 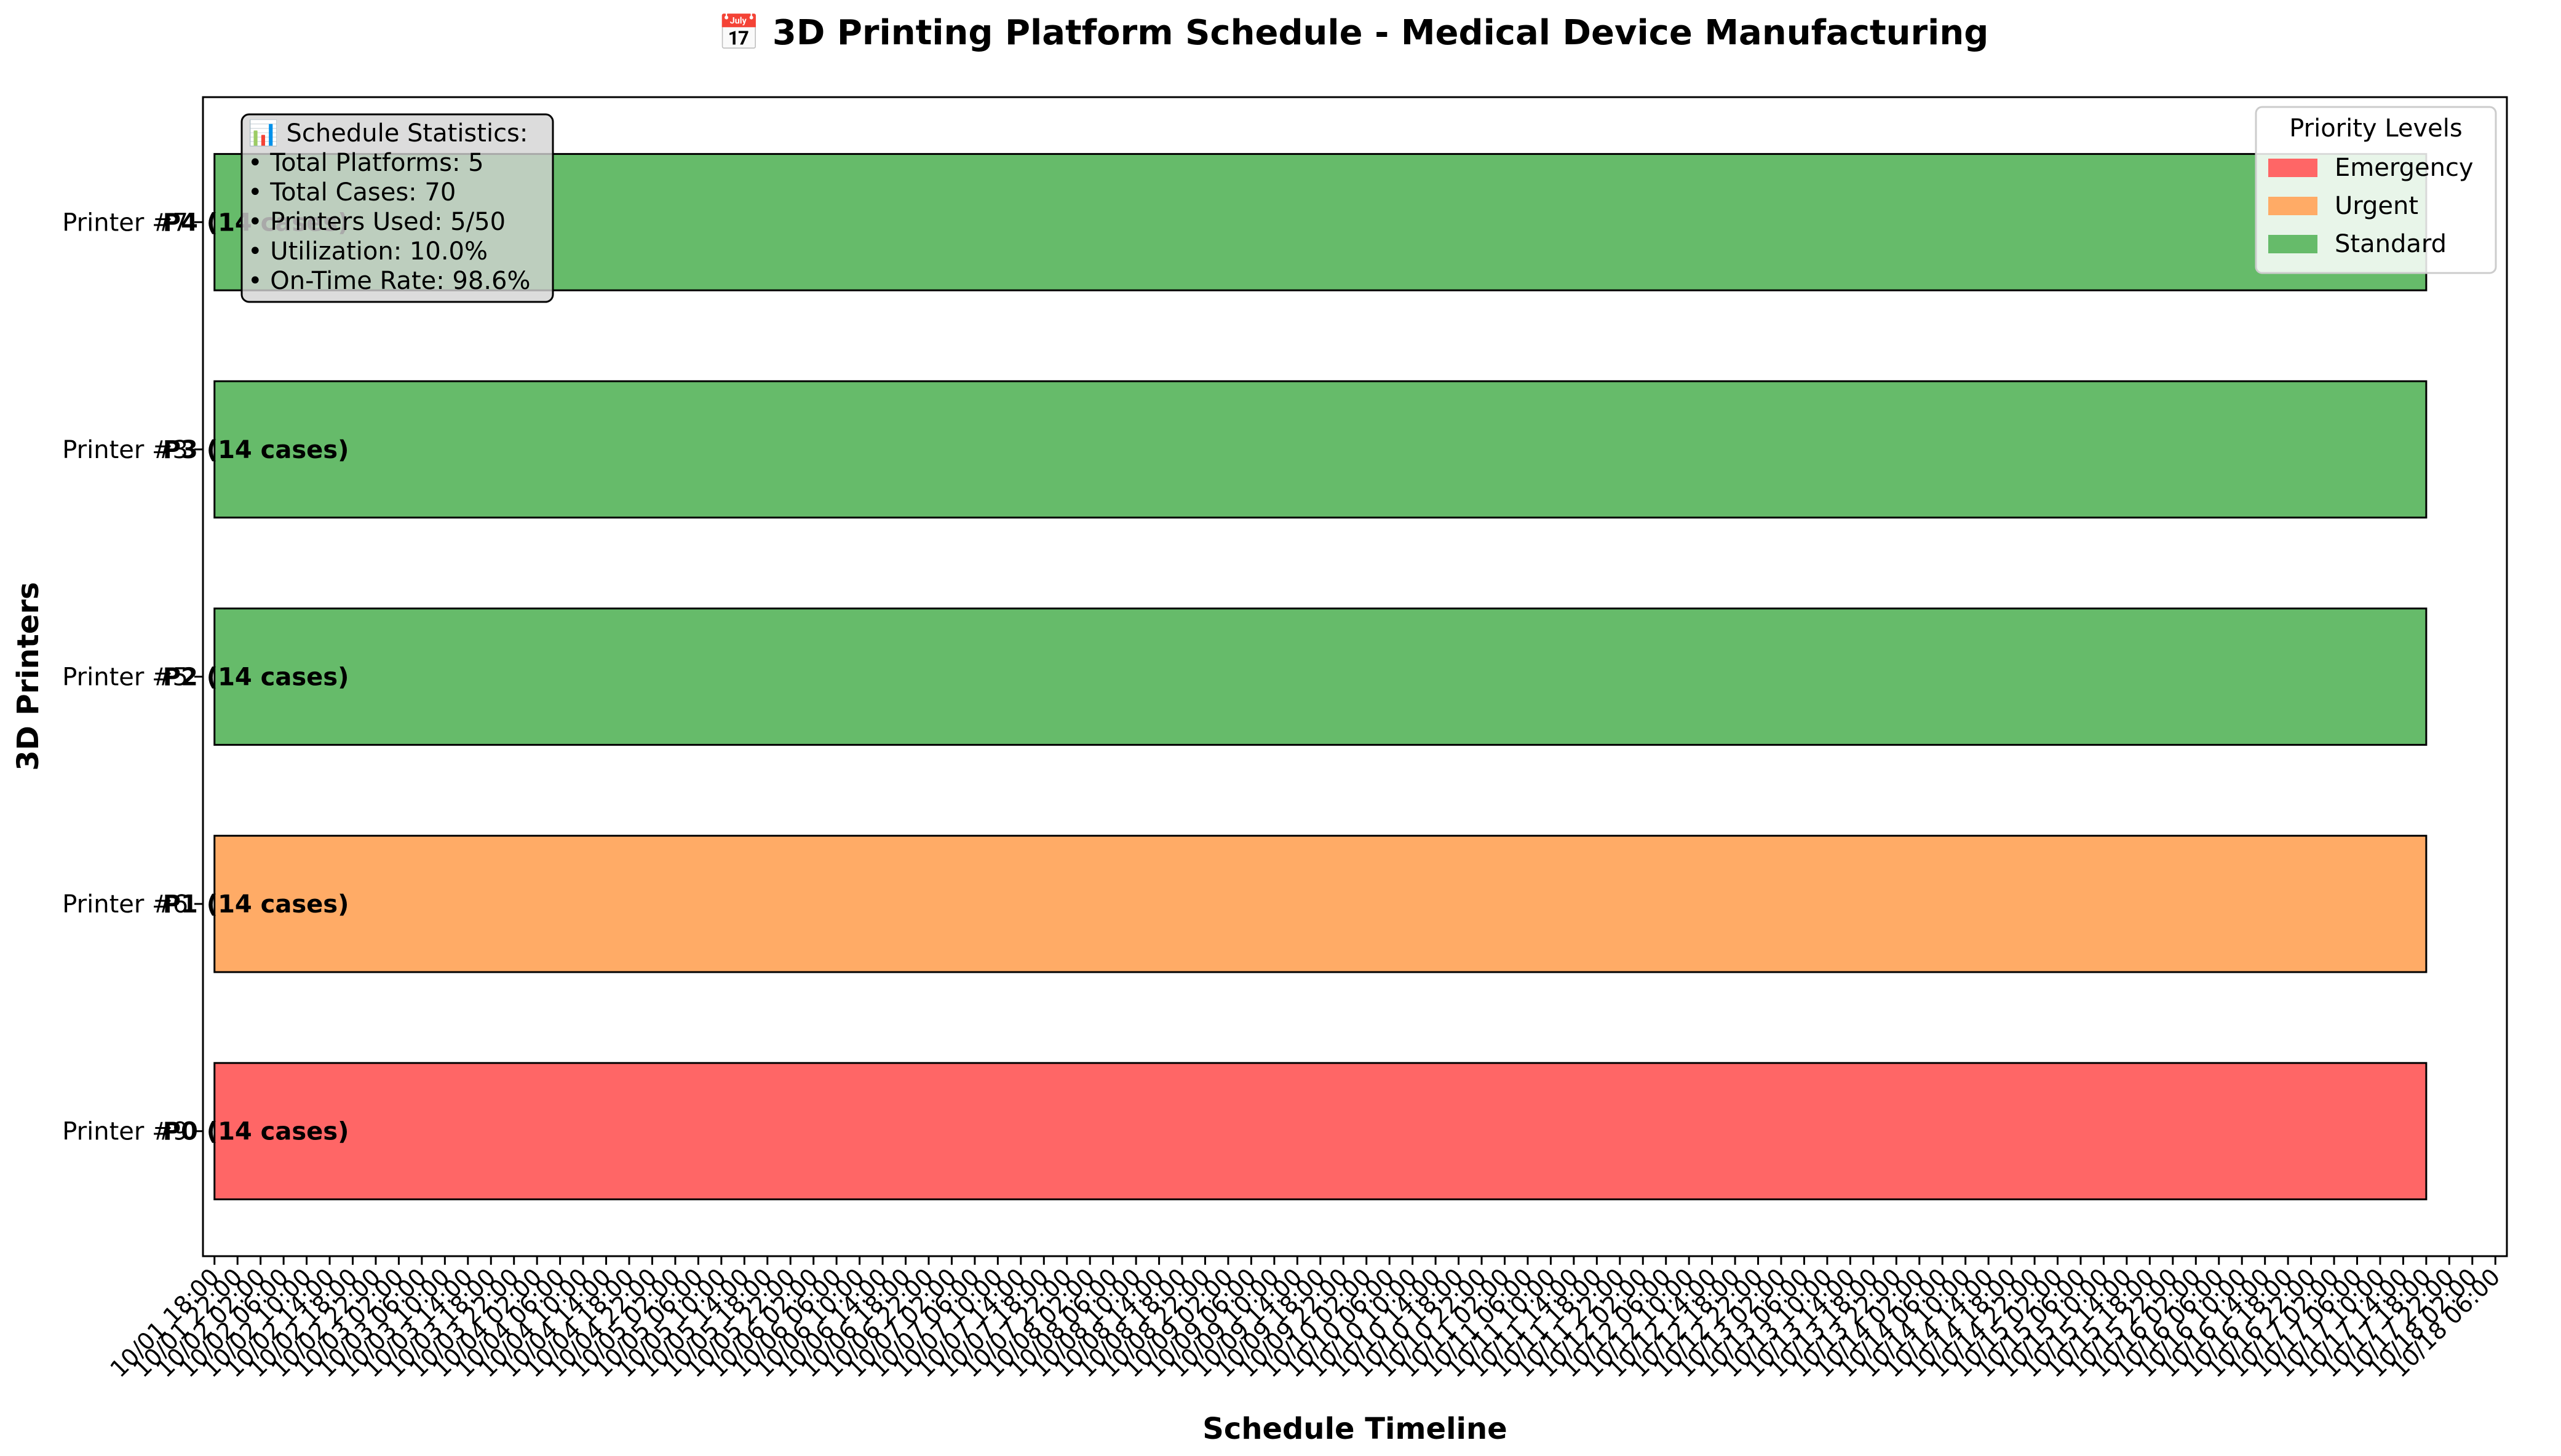 I want to click on priority-legend: Priority Levels Emergency Urgent Standard, so click(x=2376, y=190).